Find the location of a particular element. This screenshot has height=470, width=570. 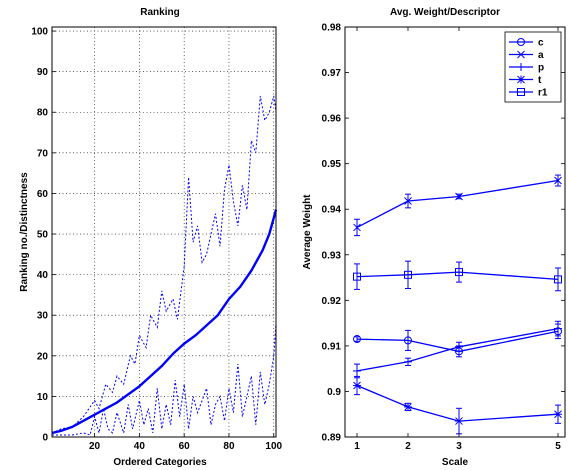

weight-line-a is located at coordinates (457, 203).